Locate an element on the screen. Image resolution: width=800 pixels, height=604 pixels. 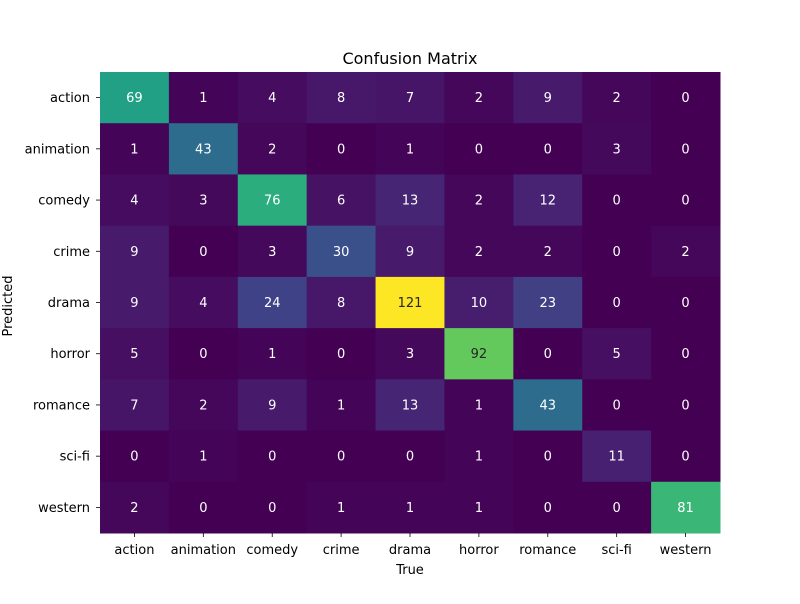
x-tick-label: action is located at coordinates (134, 550).